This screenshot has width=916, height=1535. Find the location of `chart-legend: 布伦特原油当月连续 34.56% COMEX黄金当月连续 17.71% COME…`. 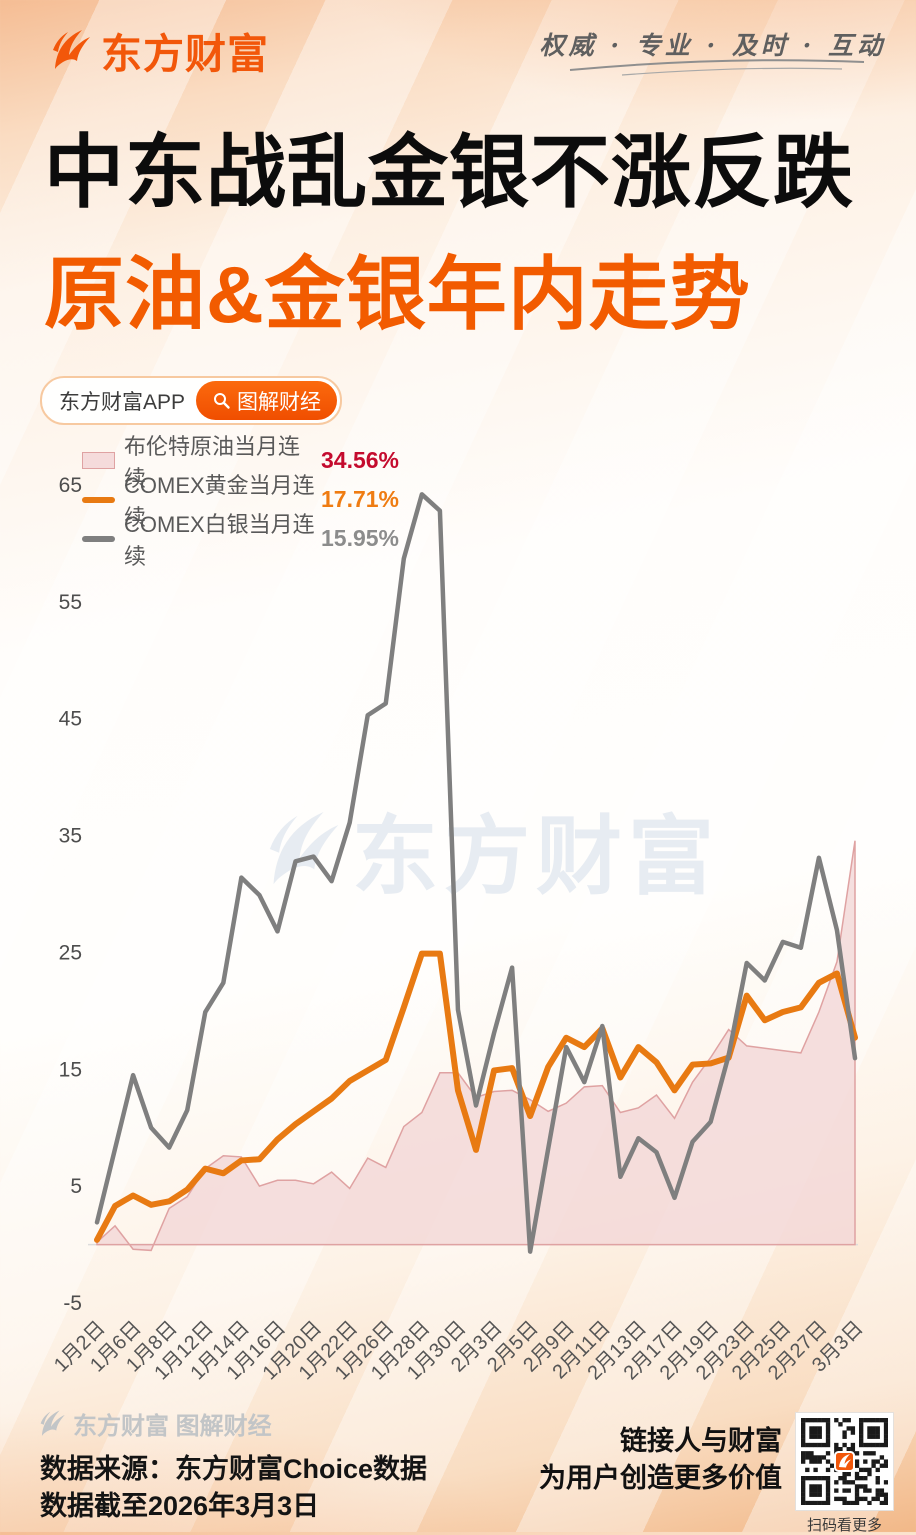

chart-legend: 布伦特原油当月连续 34.56% COMEX黄金当月连续 17.71% COME… is located at coordinates (241, 501).